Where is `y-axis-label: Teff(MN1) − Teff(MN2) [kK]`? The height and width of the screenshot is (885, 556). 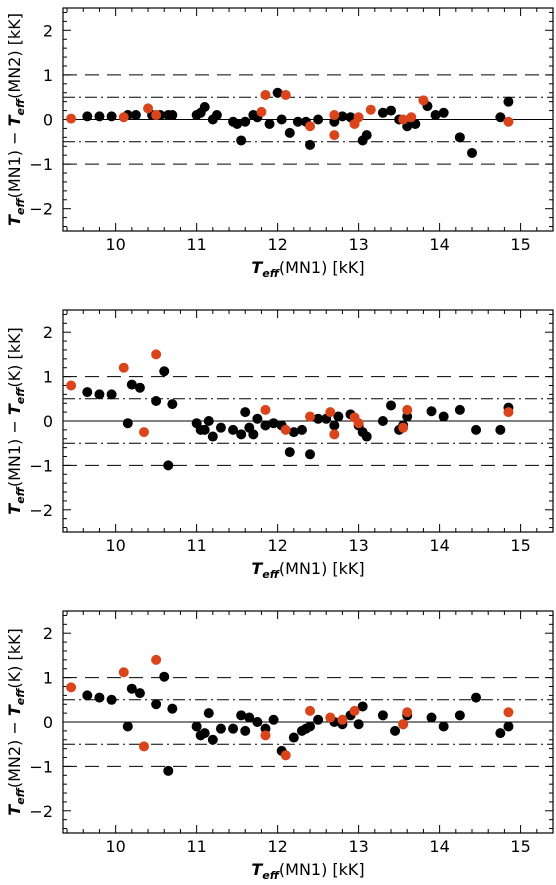 y-axis-label: Teff(MN1) − Teff(MN2) [kK] is located at coordinates (16, 119).